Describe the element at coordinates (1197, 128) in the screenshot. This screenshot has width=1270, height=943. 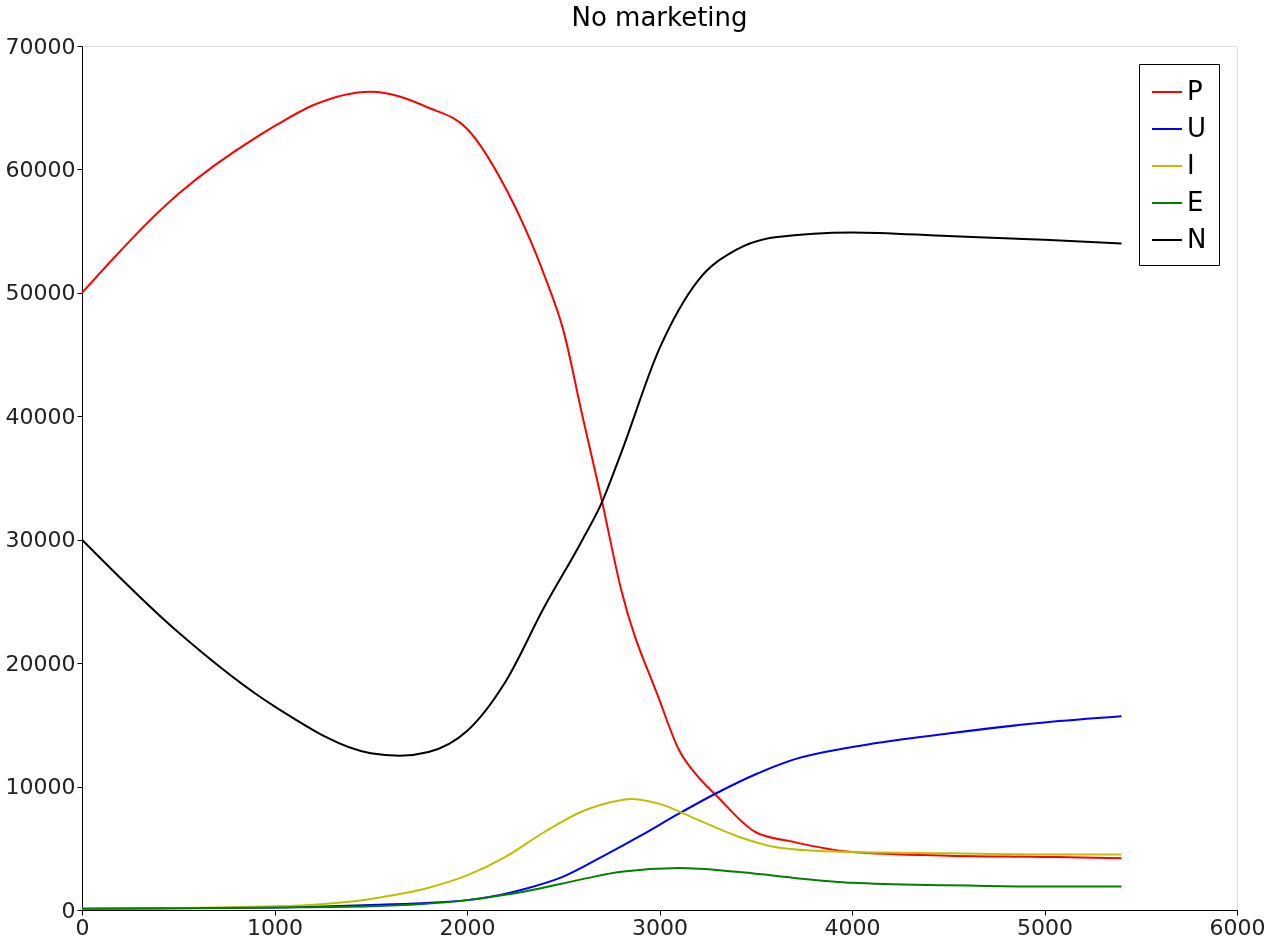
I see `legend-label: U` at that location.